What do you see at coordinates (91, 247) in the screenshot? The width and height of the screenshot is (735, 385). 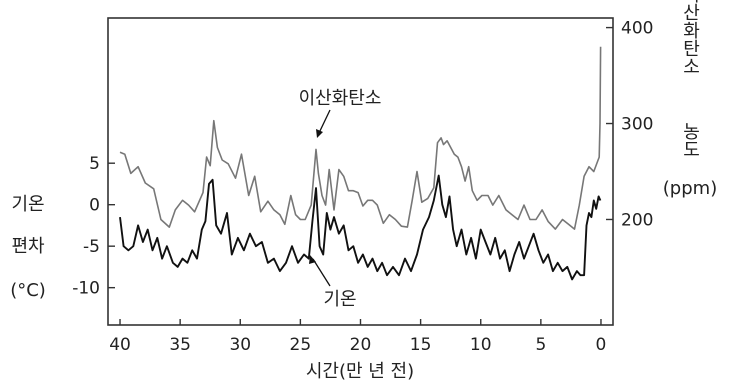 I see `left-y-tick-label: -5` at bounding box center [91, 247].